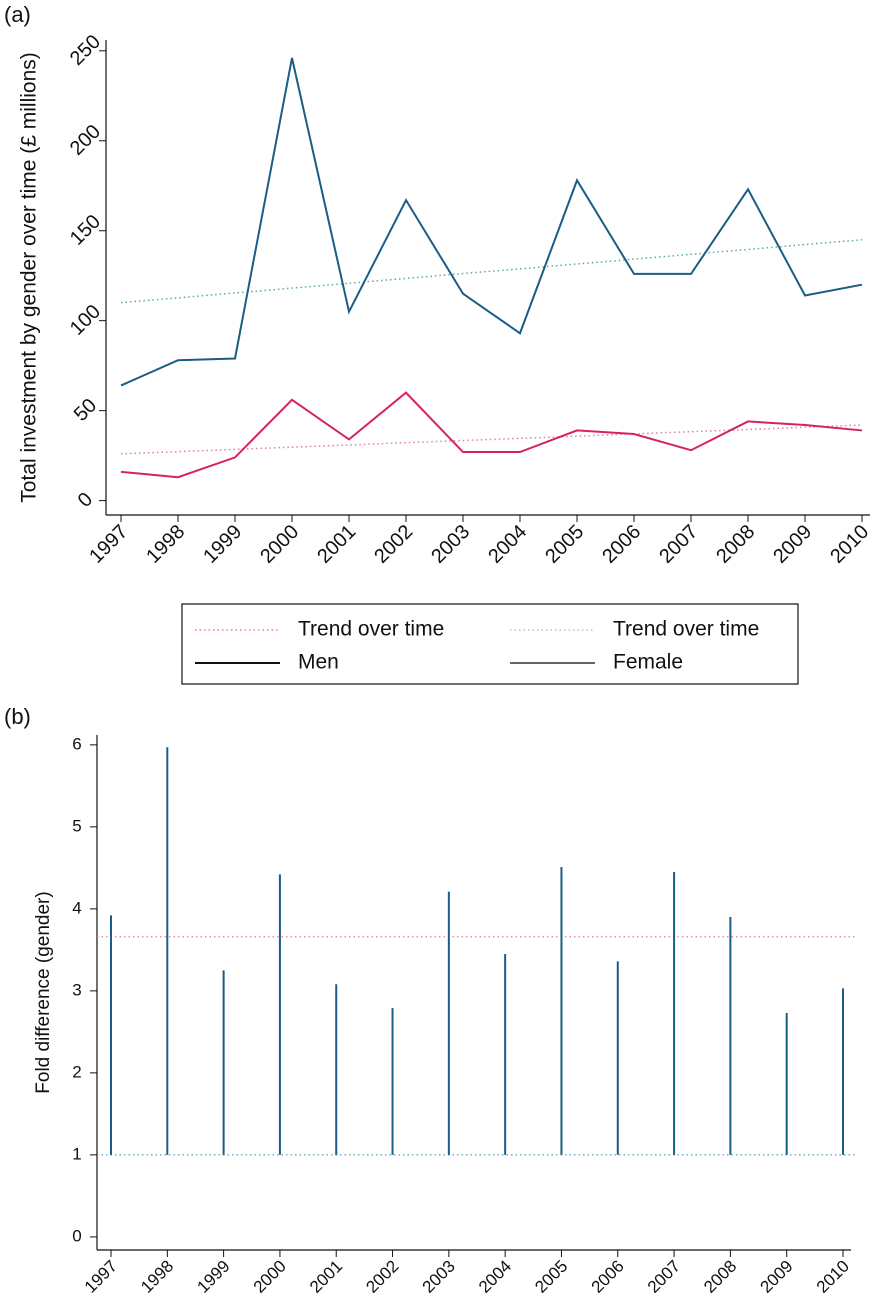  What do you see at coordinates (490, 644) in the screenshot?
I see `legend-box` at bounding box center [490, 644].